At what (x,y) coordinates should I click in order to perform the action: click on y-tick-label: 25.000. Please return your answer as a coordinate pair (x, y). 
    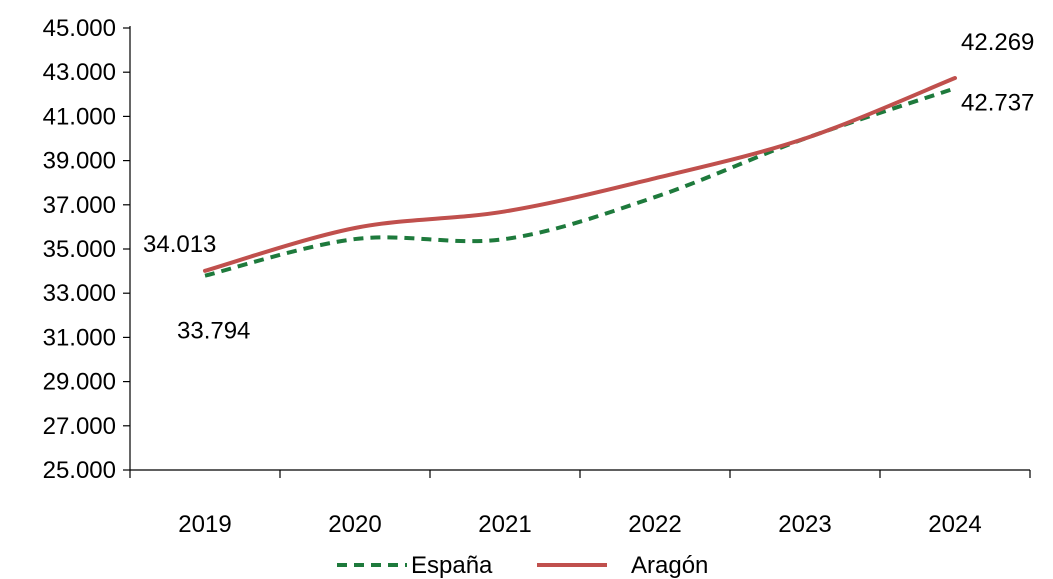
    Looking at the image, I should click on (79, 470).